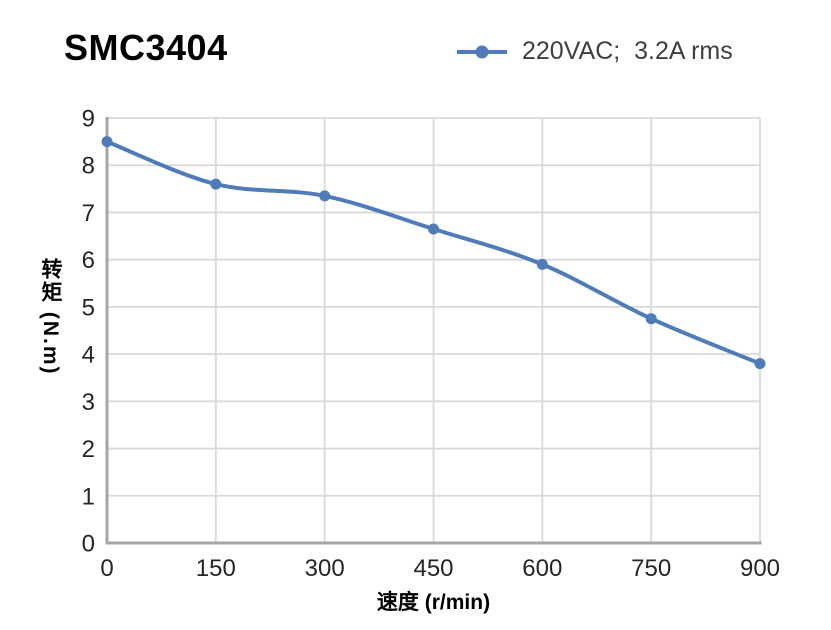 This screenshot has height=630, width=831. Describe the element at coordinates (50, 317) in the screenshot. I see `y-axis-title: 转矩 (N.m)` at that location.